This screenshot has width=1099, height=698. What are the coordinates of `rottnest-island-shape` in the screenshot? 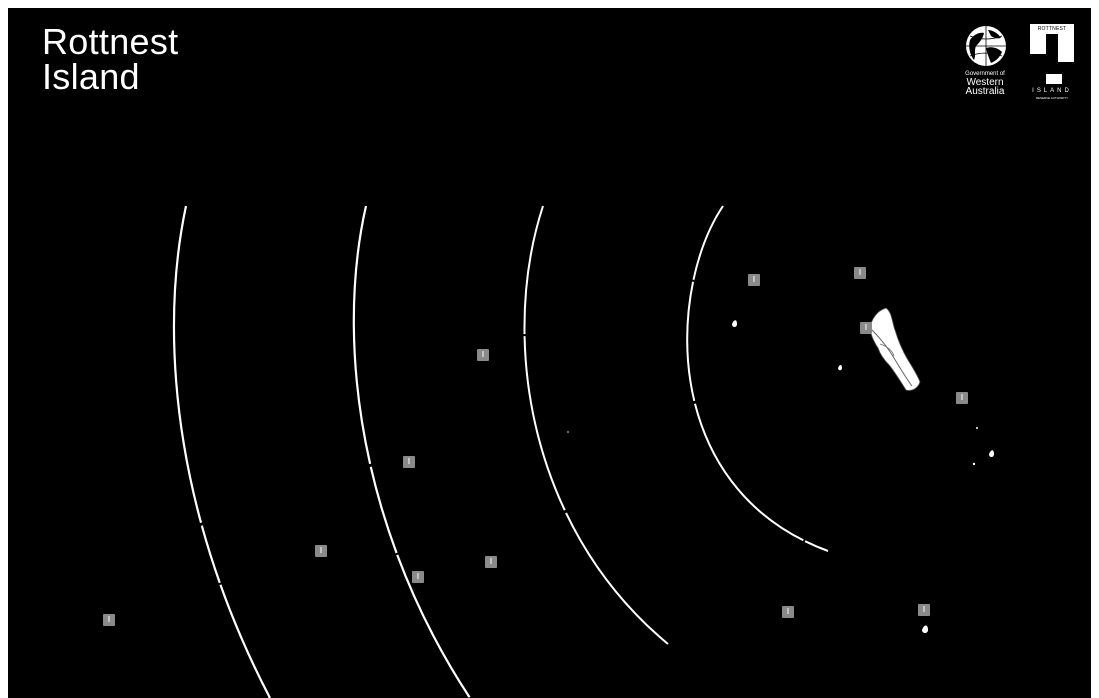 It's located at (895, 349).